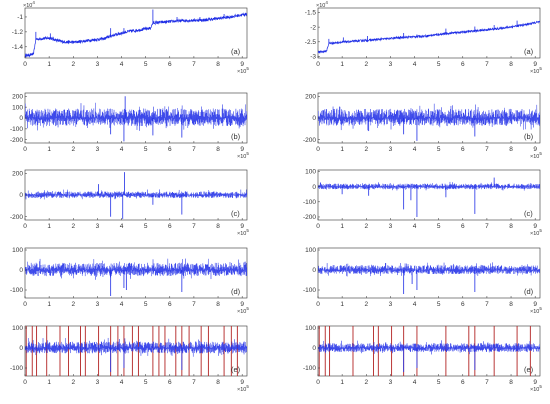 The height and width of the screenshot is (404, 550). Describe the element at coordinates (310, 96) in the screenshot. I see `y-tick-label: 200` at that location.